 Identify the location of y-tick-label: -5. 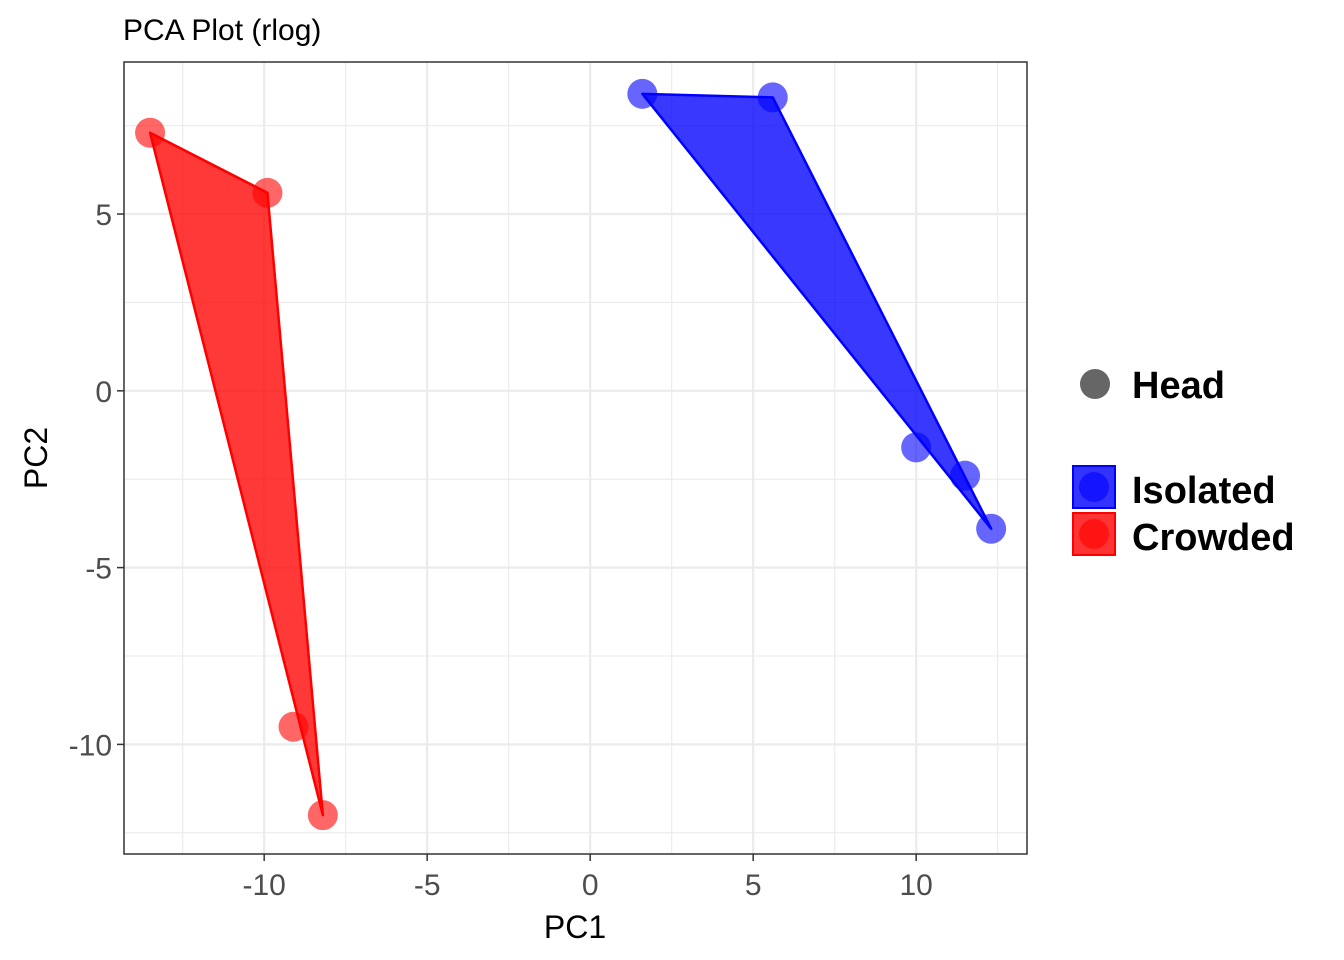
(98, 569).